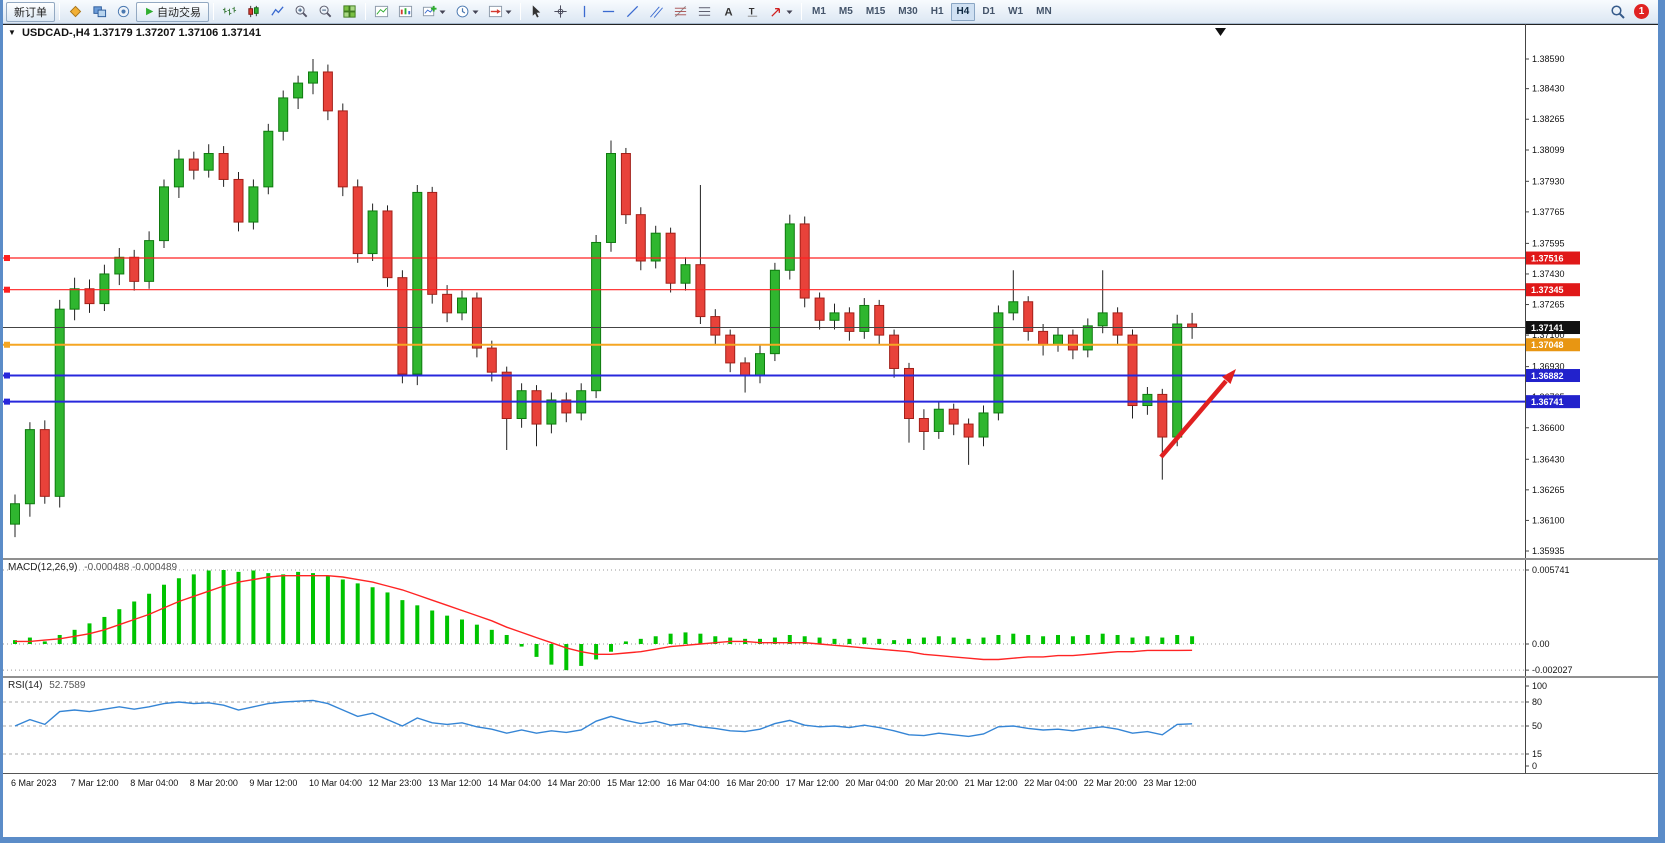 Image resolution: width=1665 pixels, height=843 pixels. I want to click on time-label: 16 Mar 04:00, so click(693, 783).